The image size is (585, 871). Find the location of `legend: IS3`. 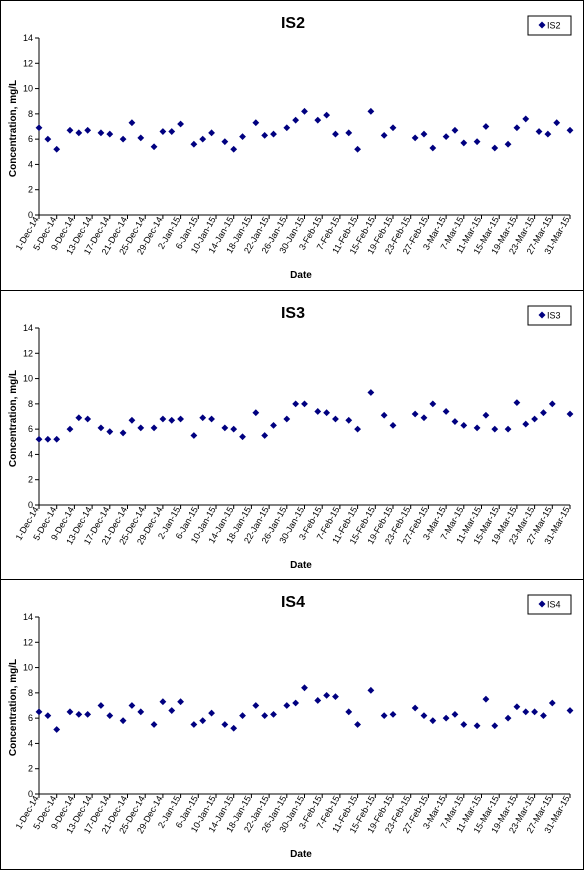

legend: IS3 is located at coordinates (549, 315).